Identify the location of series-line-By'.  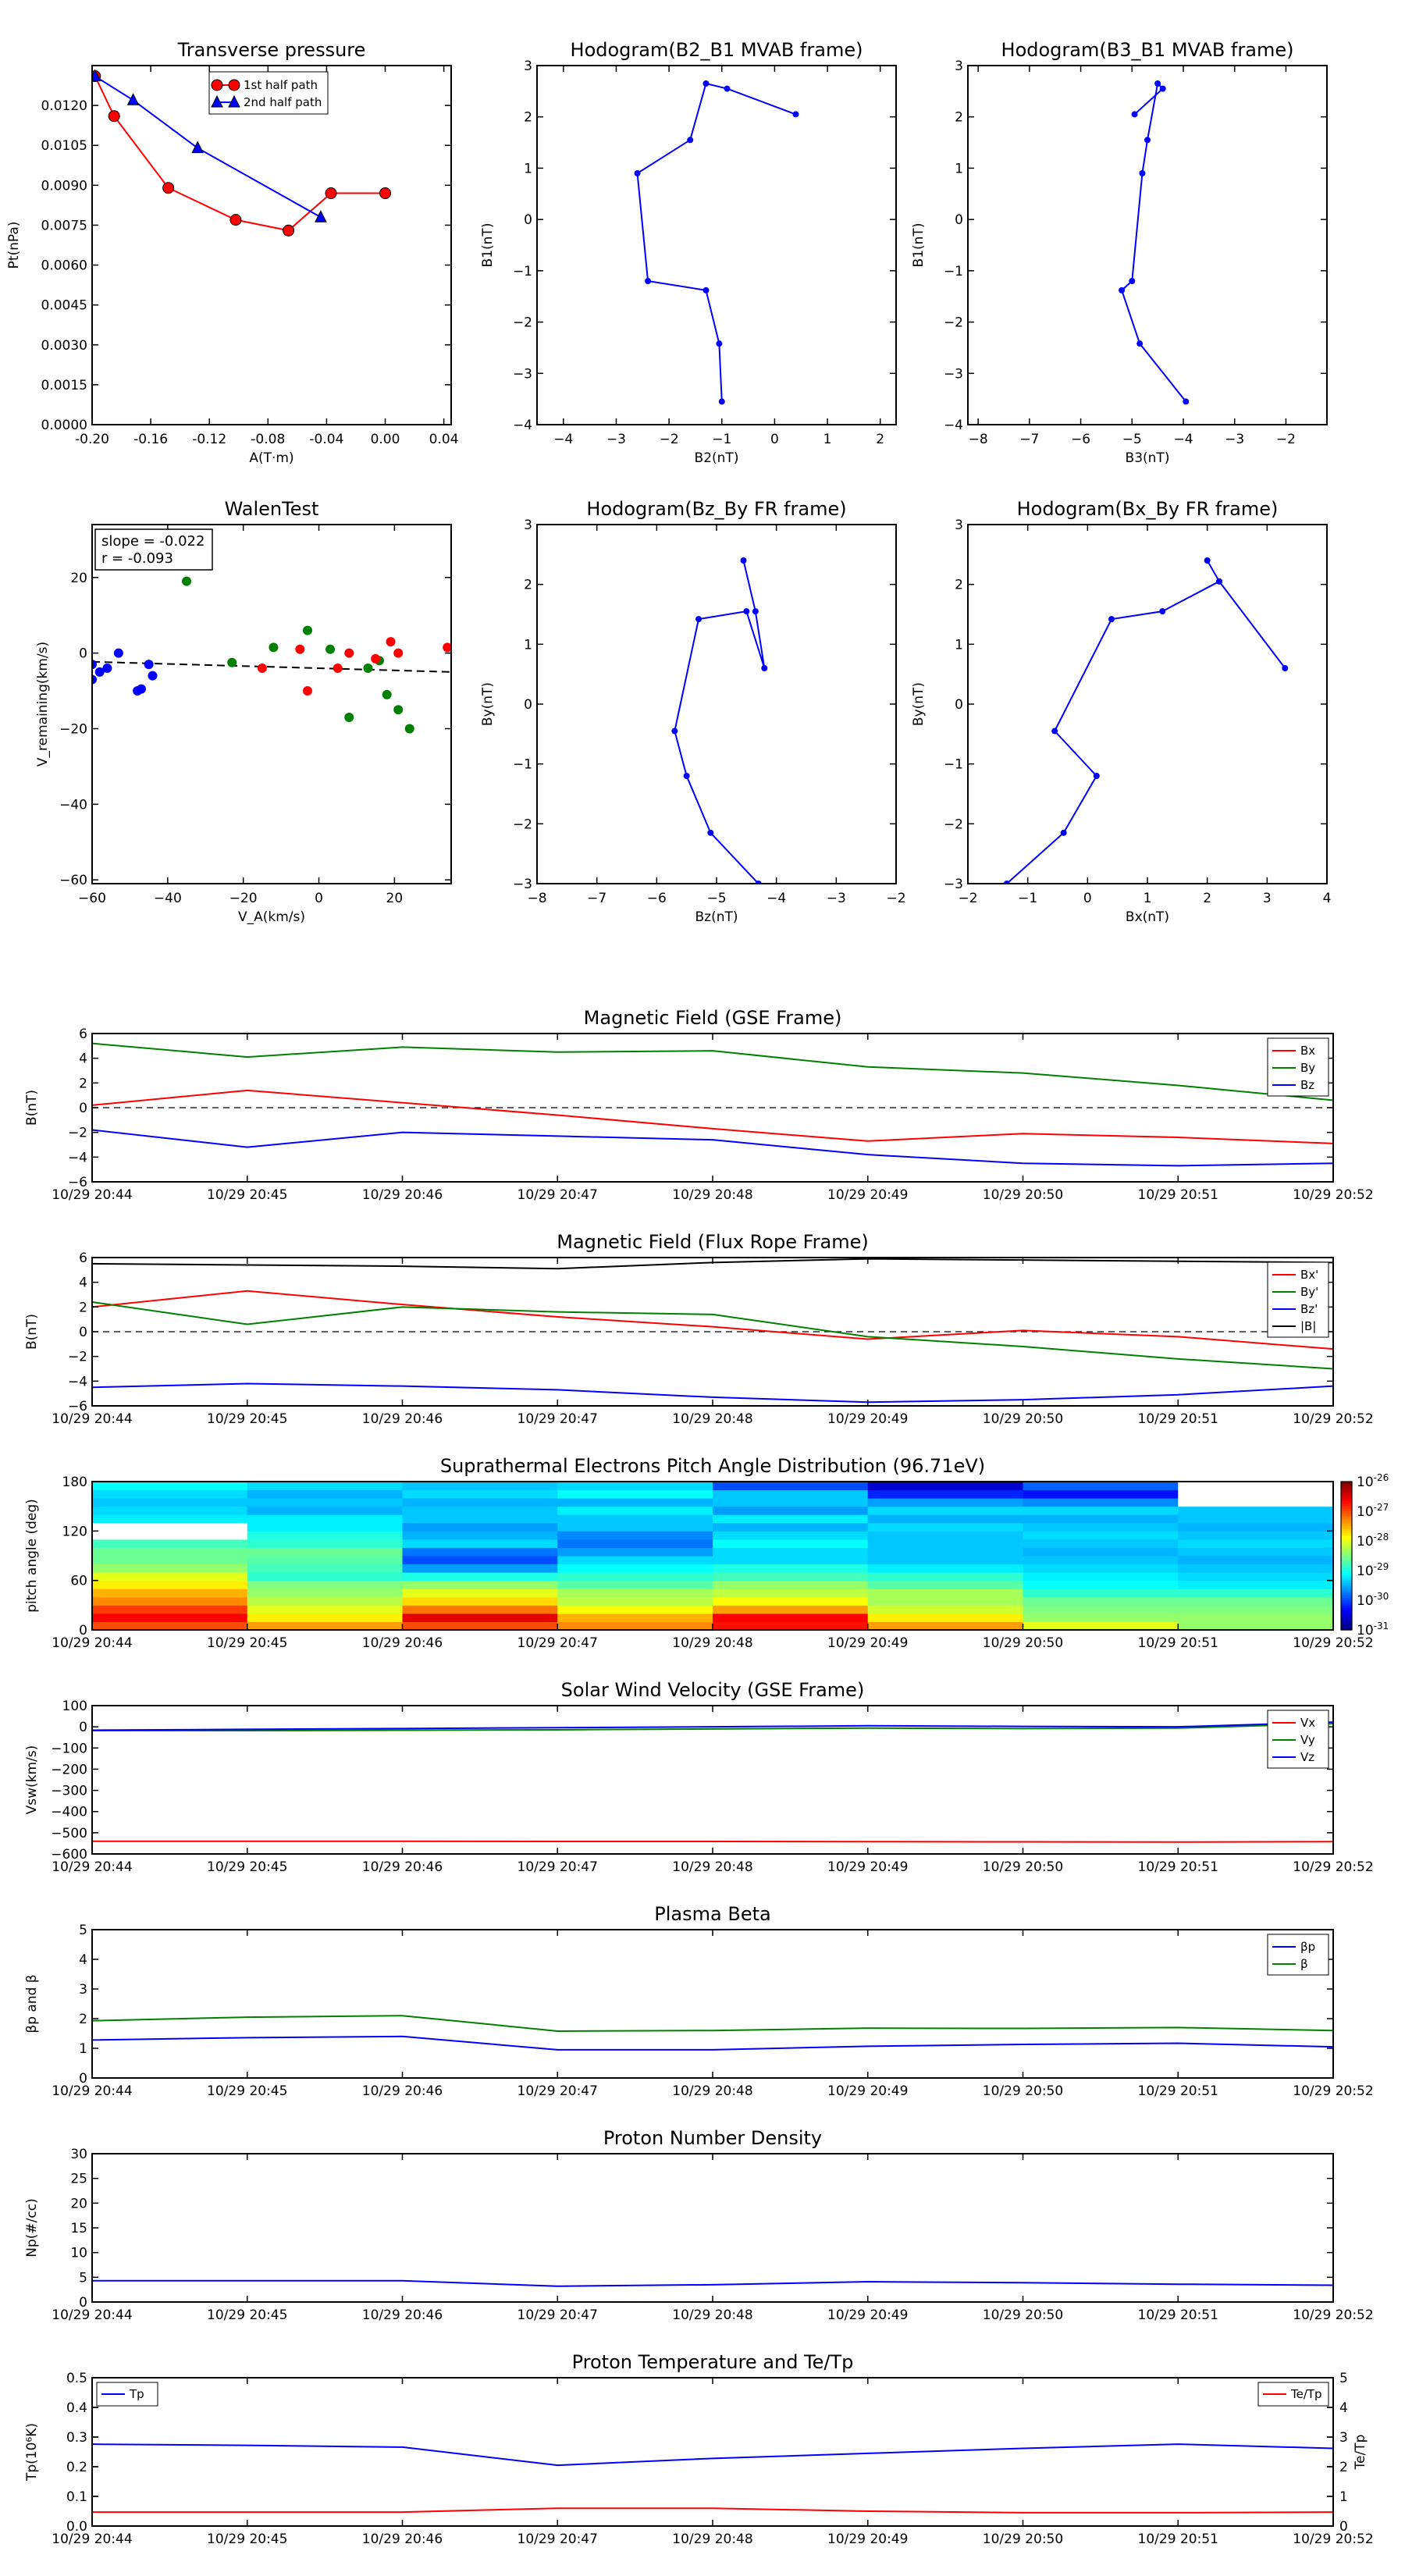
(713, 1335).